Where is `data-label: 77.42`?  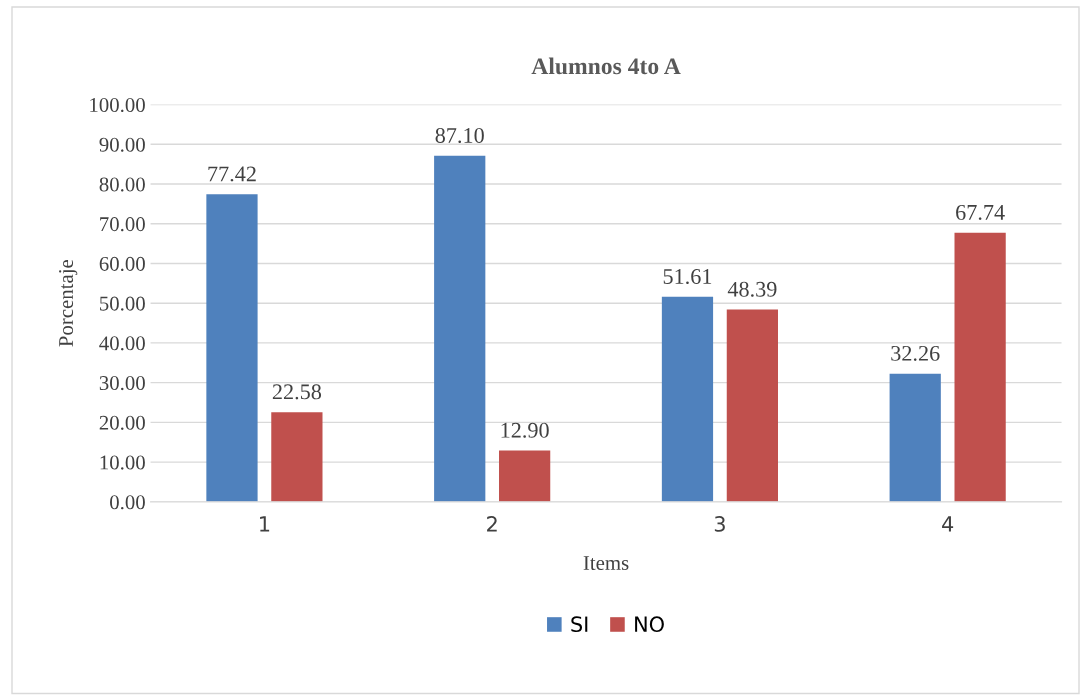
data-label: 77.42 is located at coordinates (232, 174).